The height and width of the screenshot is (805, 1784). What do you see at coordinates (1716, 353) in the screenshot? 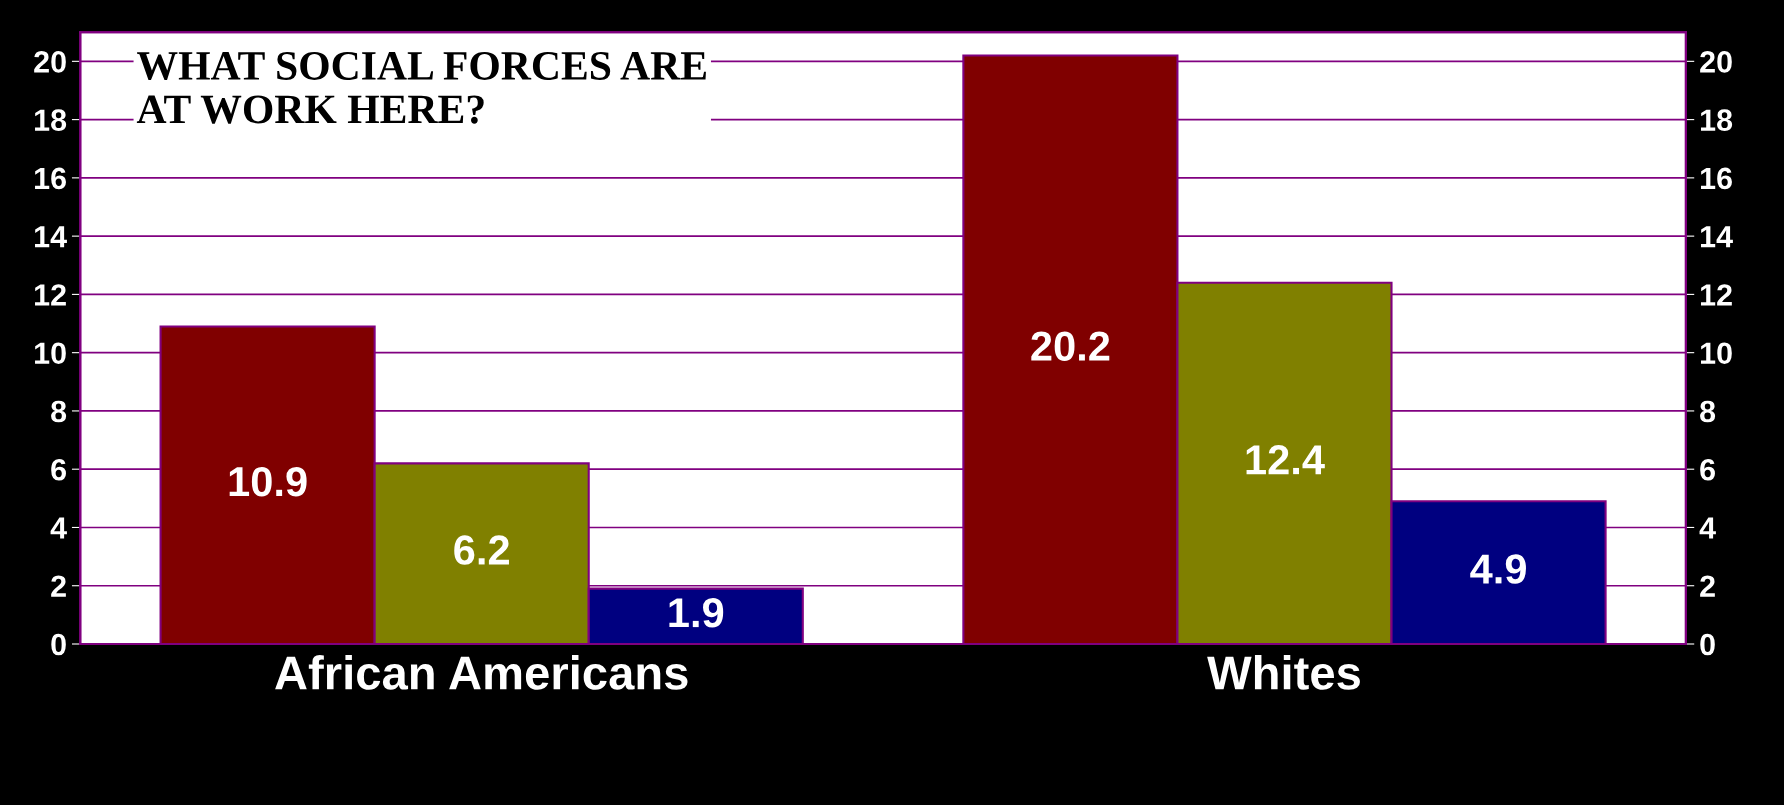
I see `y2-tick-label: 10` at bounding box center [1716, 353].